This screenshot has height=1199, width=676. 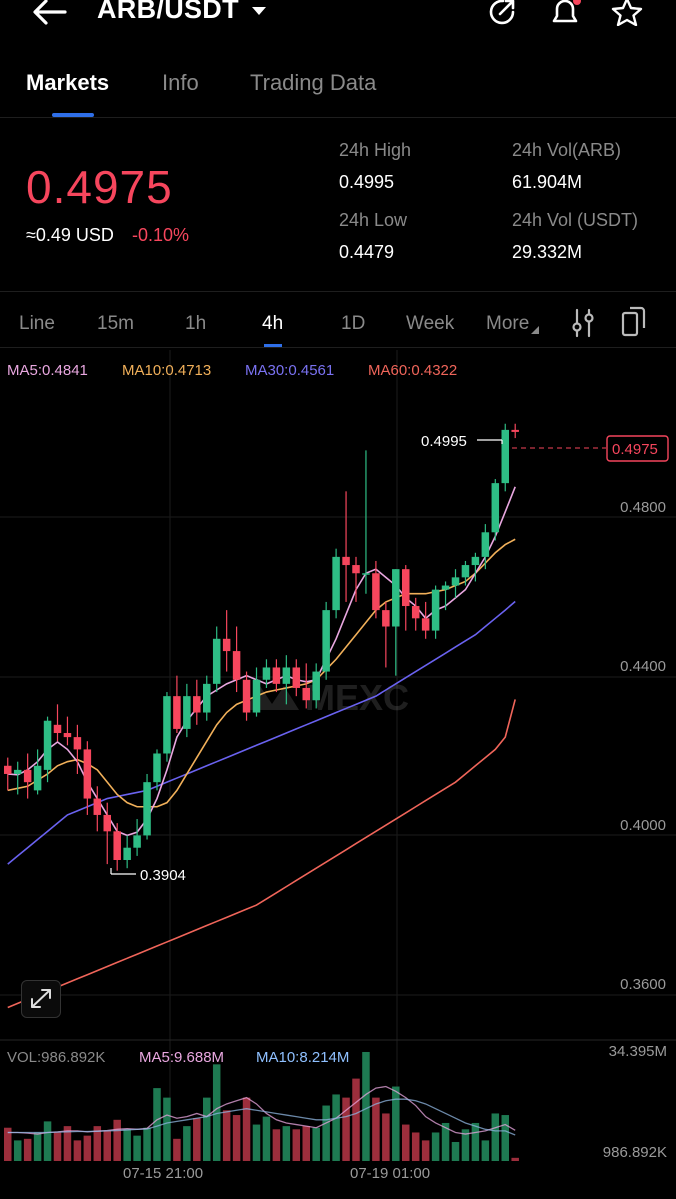 What do you see at coordinates (37, 323) in the screenshot?
I see `interval-line: Line` at bounding box center [37, 323].